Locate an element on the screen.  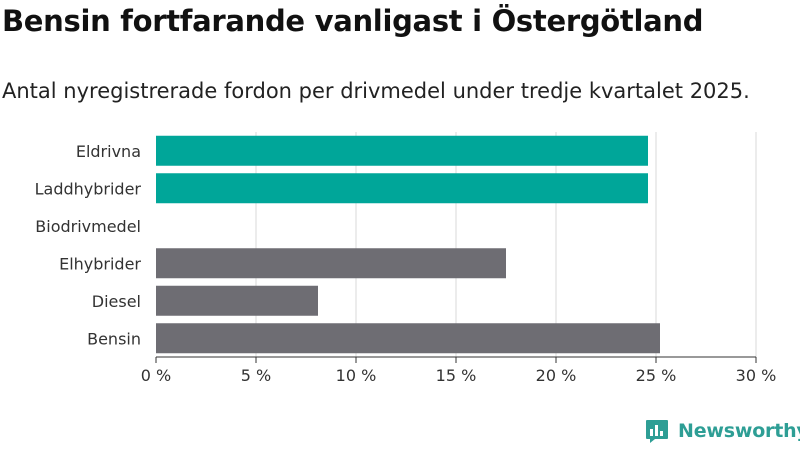
bar-laddhybrider is located at coordinates (402, 188).